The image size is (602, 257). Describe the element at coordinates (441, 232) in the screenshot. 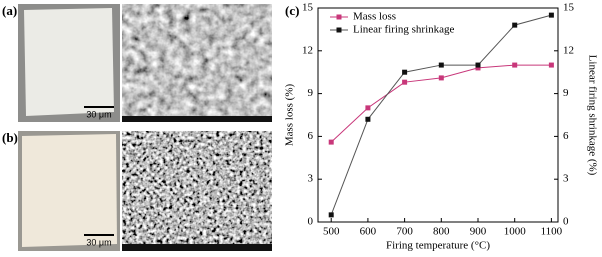

I see `x-tick-label: 800` at that location.